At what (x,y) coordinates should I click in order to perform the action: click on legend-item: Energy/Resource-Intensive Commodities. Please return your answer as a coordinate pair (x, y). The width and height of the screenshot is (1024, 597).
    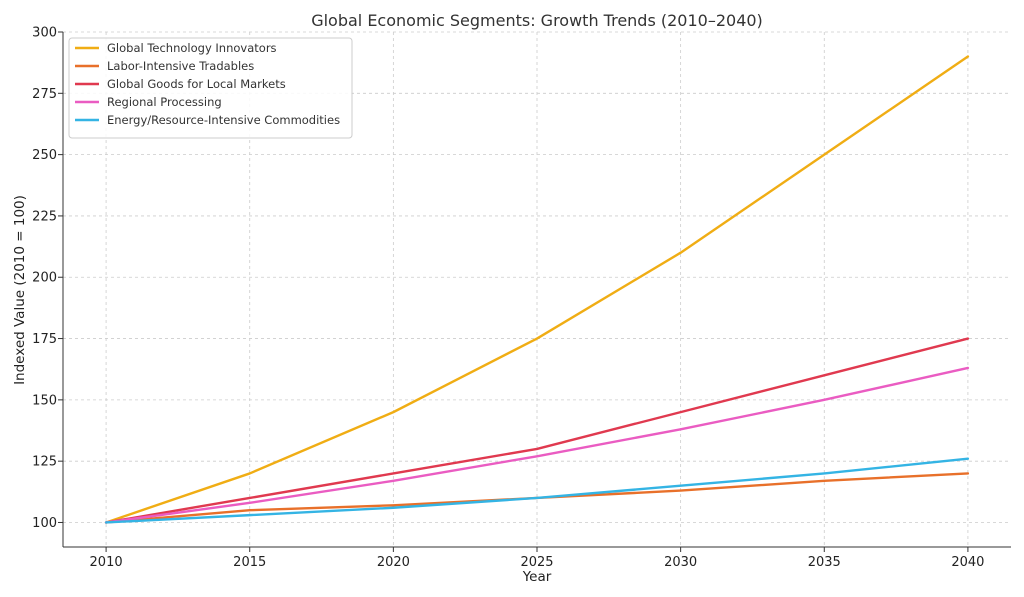
    Looking at the image, I should click on (207, 120).